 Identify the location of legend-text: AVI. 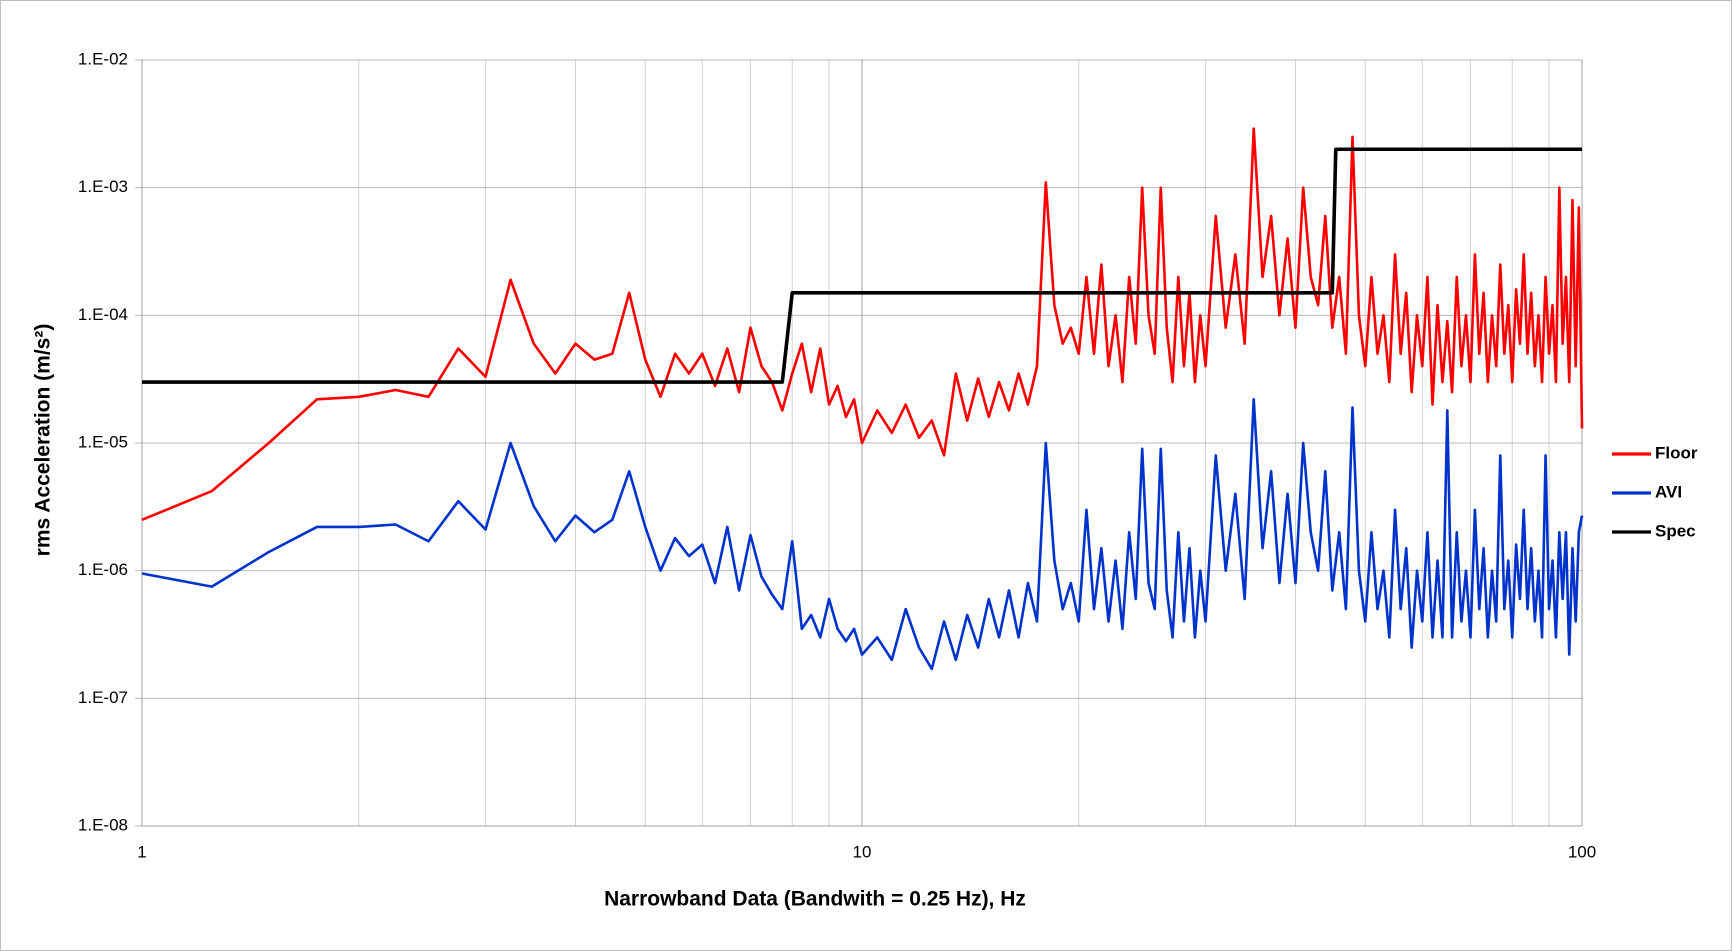
(1668, 491).